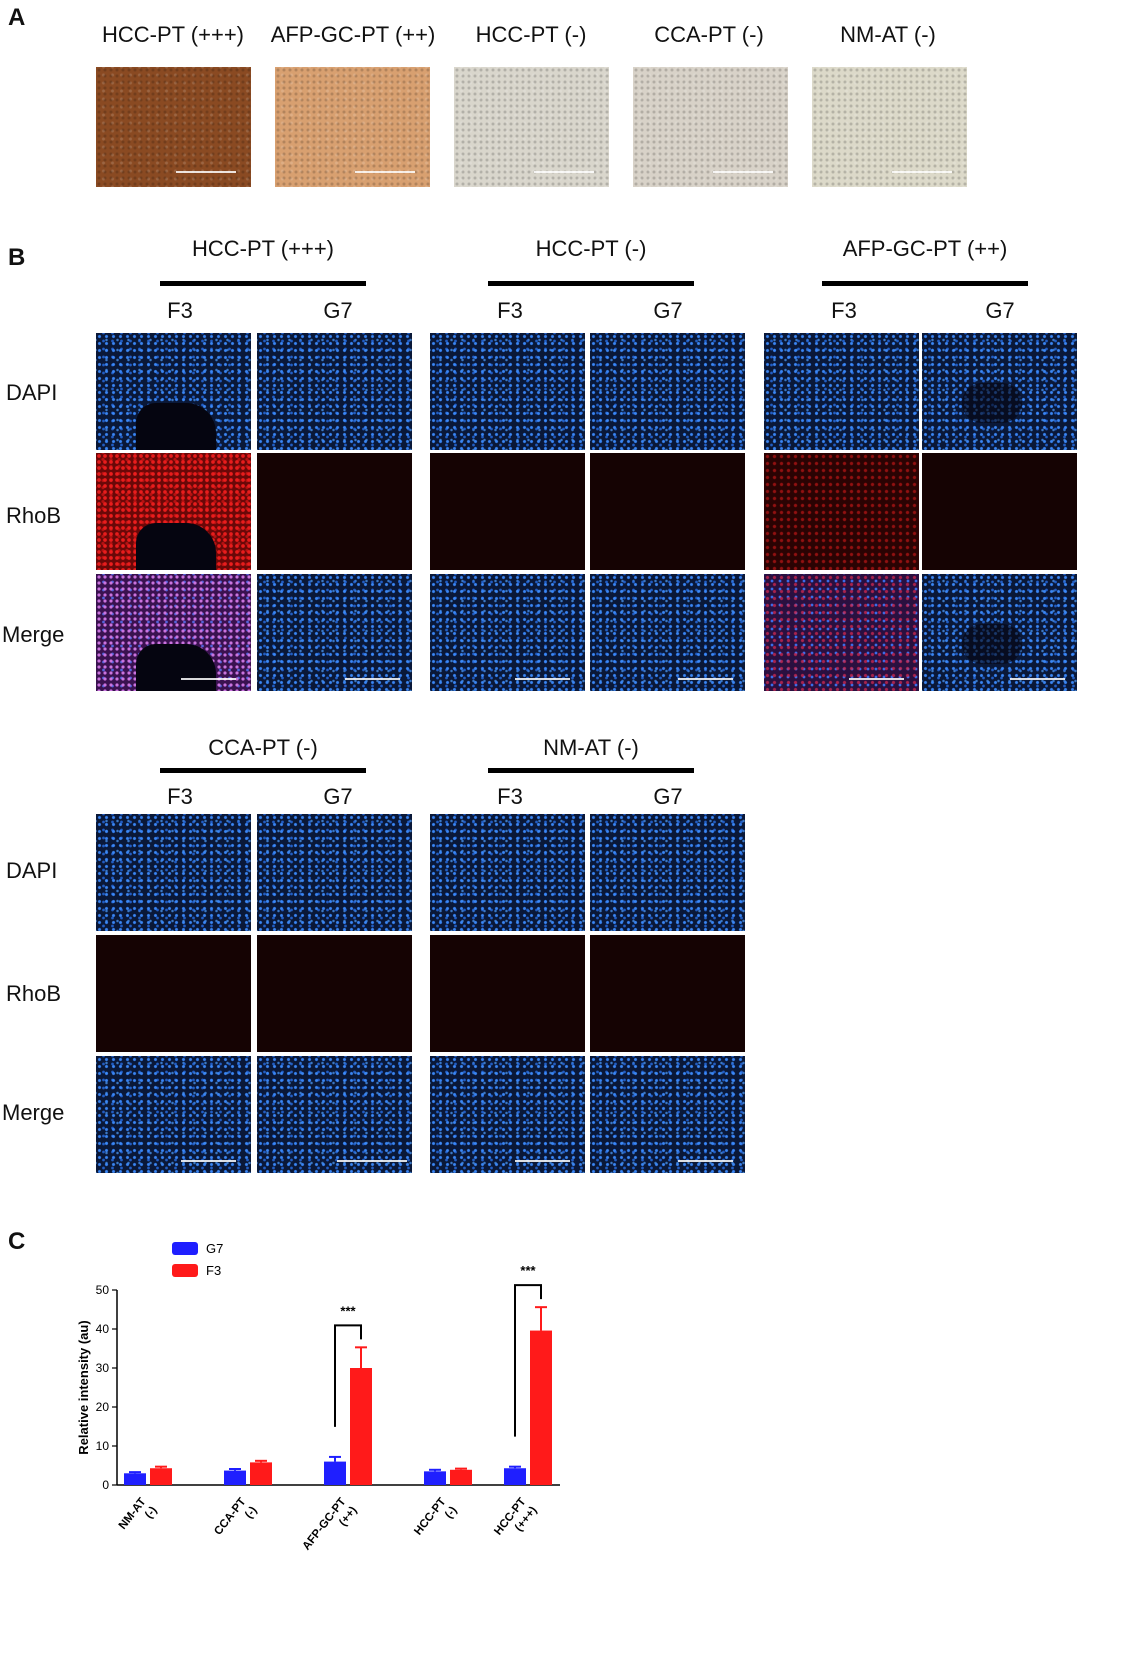 The width and height of the screenshot is (1141, 1661). I want to click on ihc-title-5: NM-AT (-), so click(888, 34).